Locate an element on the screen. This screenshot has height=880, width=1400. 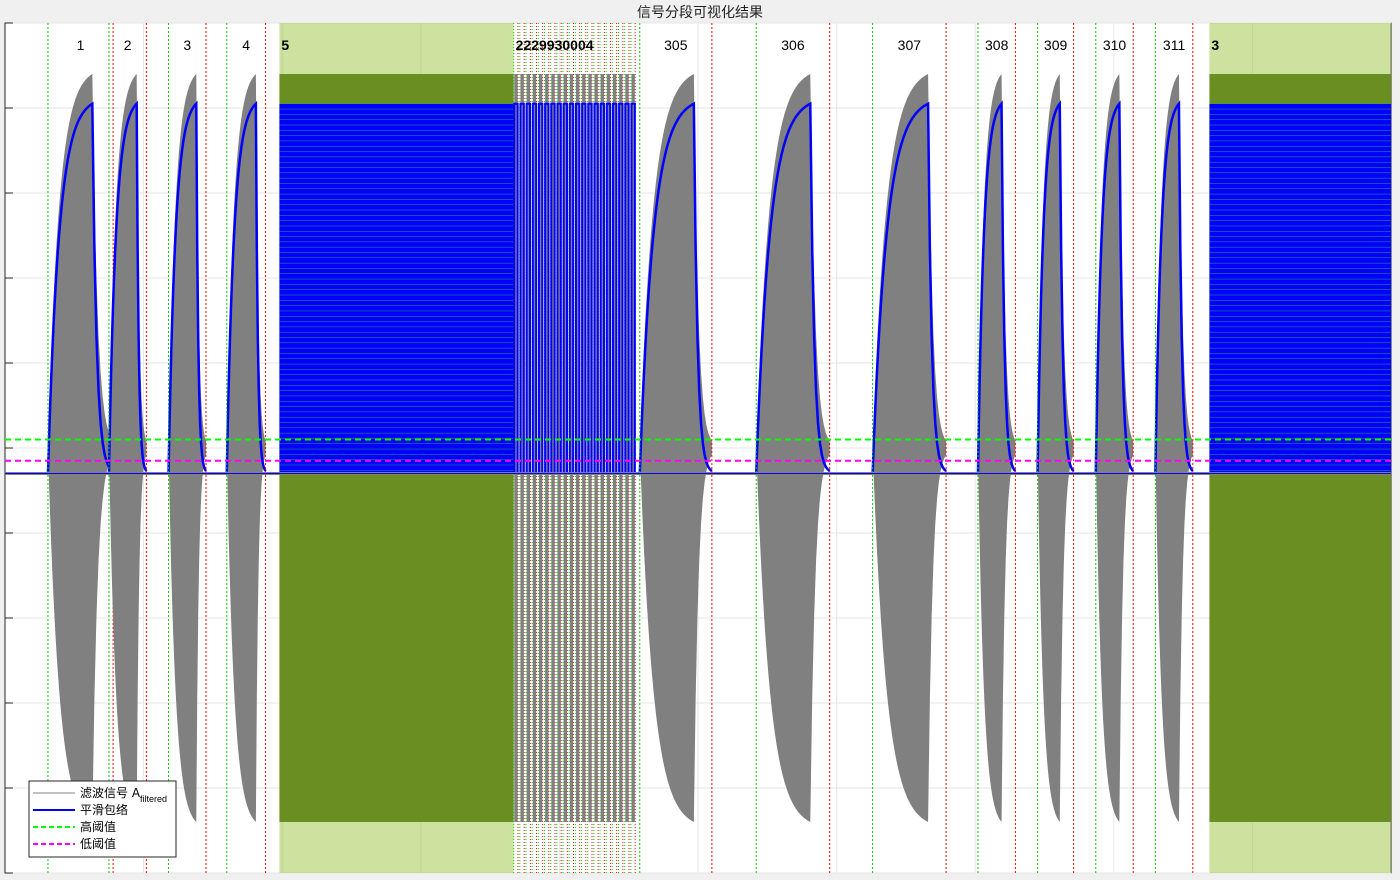
segment-305: 305 is located at coordinates (675, 448).